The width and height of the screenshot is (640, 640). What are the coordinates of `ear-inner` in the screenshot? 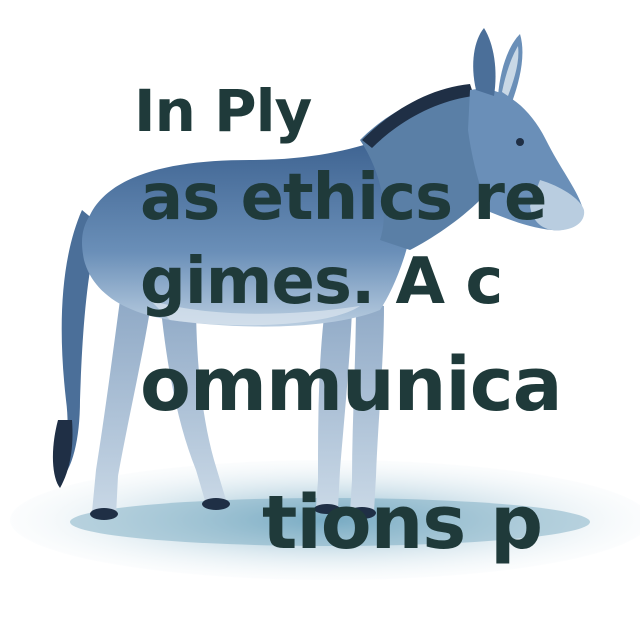 It's located at (510, 71).